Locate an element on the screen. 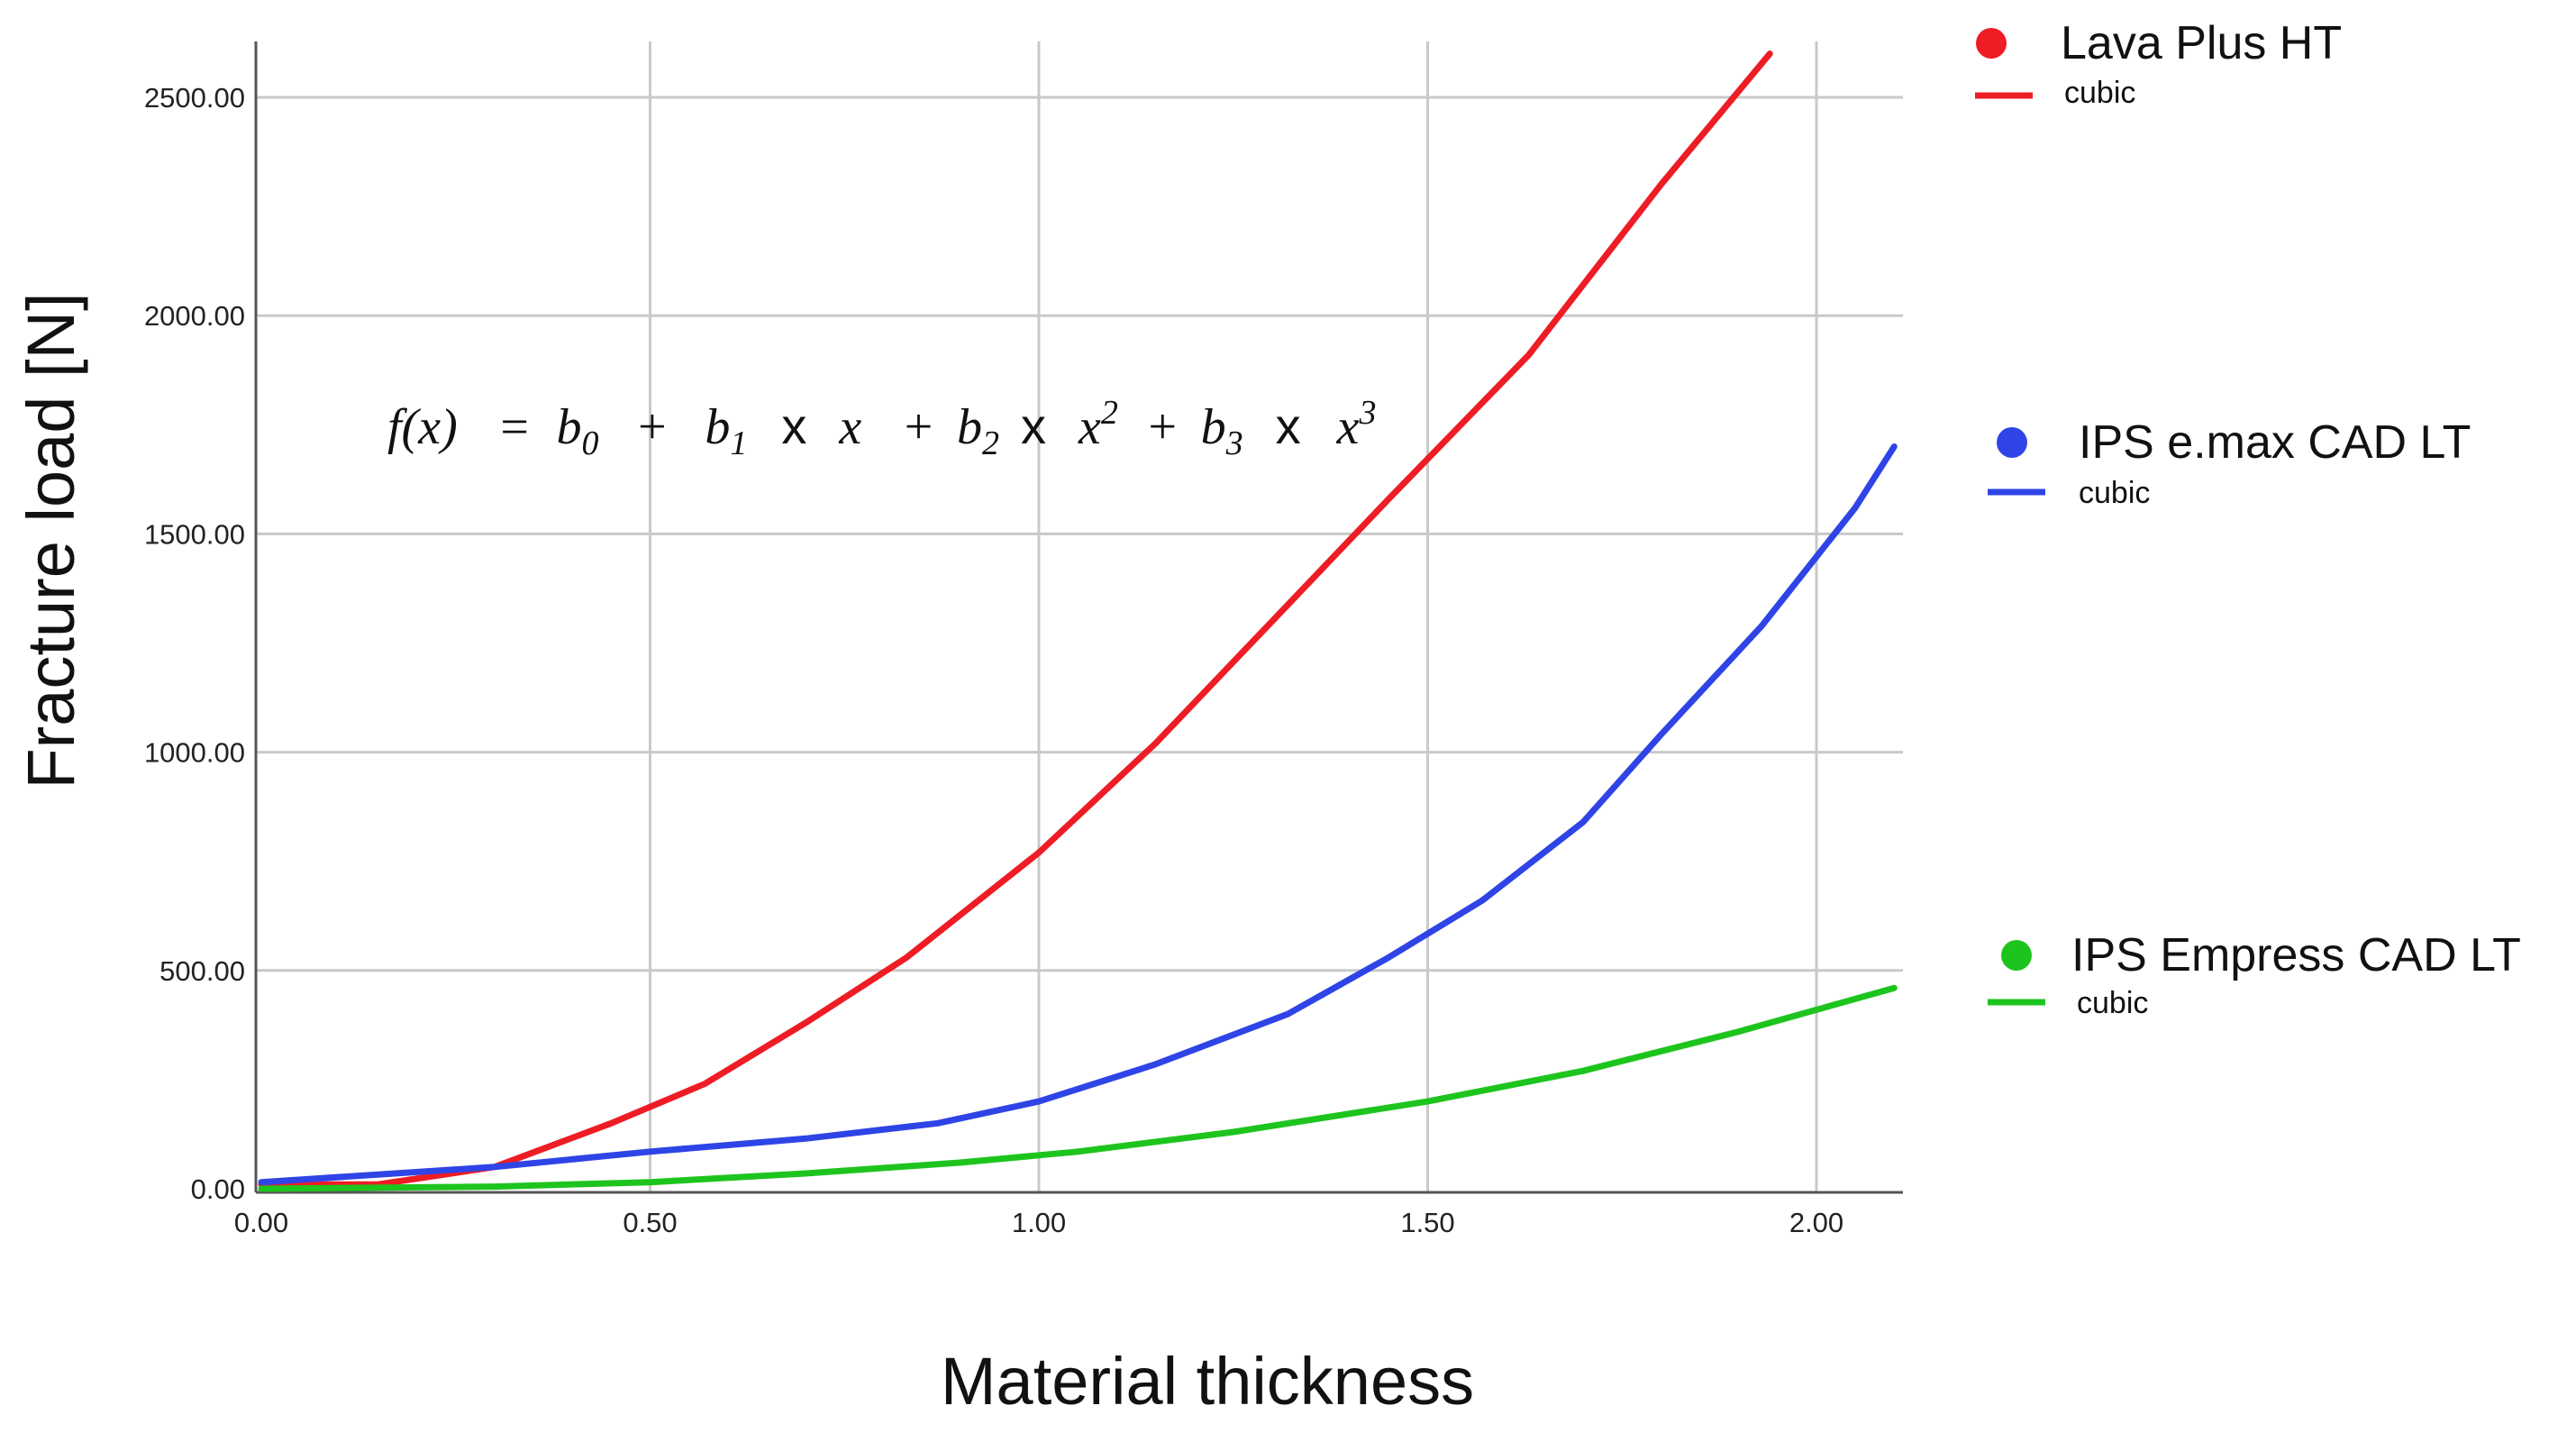 Image resolution: width=2576 pixels, height=1433 pixels. y-tick-label: 1500.00 is located at coordinates (194, 534).